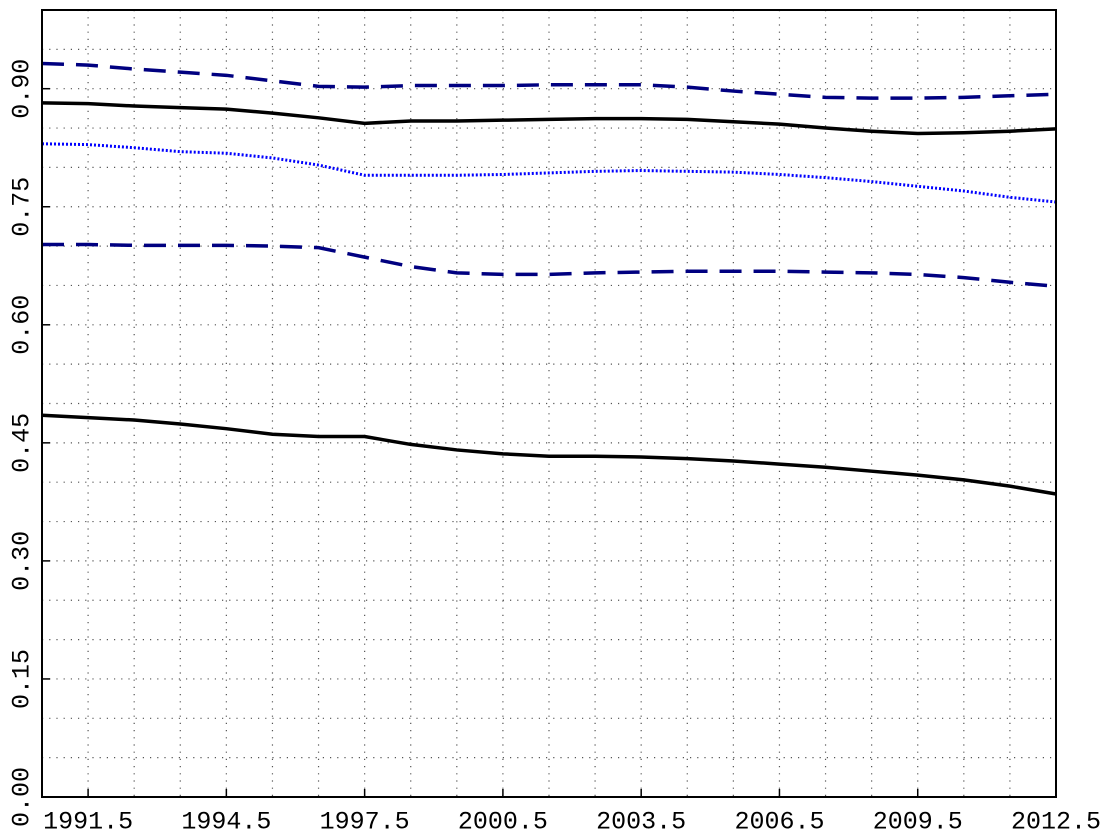 This screenshot has height=839, width=1109. Describe the element at coordinates (22, 443) in the screenshot. I see `y-tick-label: 0.45` at that location.